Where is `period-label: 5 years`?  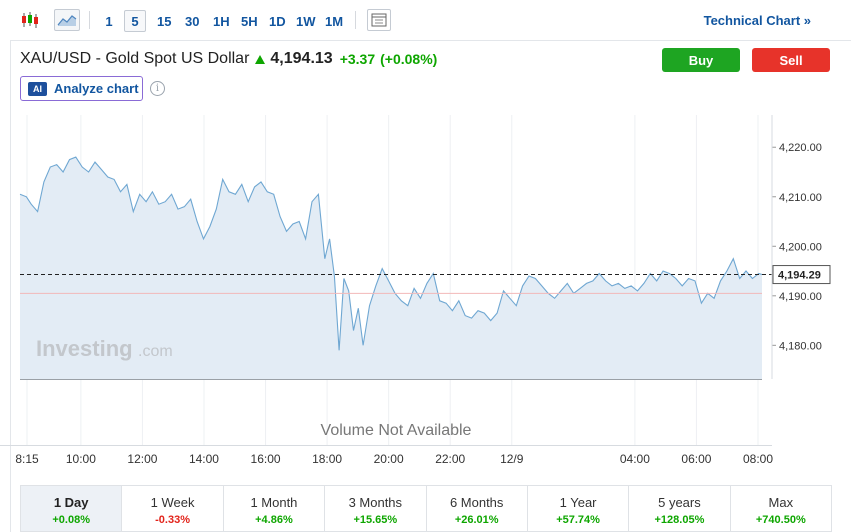 period-label: 5 years is located at coordinates (679, 502).